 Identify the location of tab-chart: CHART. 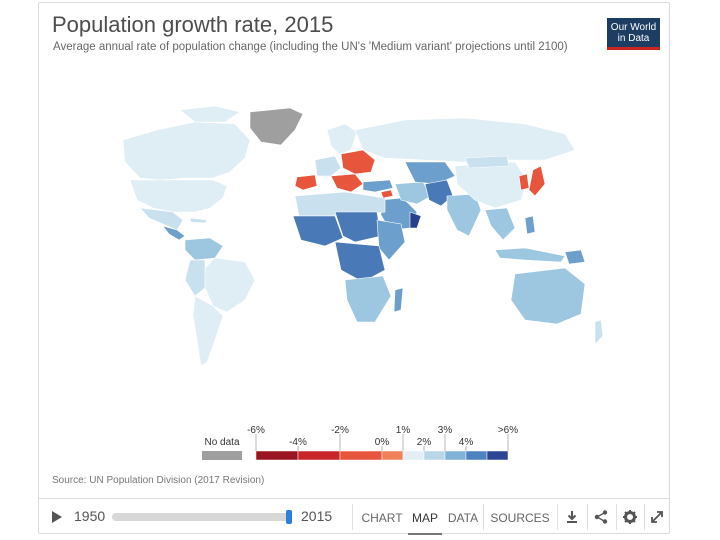
(382, 518).